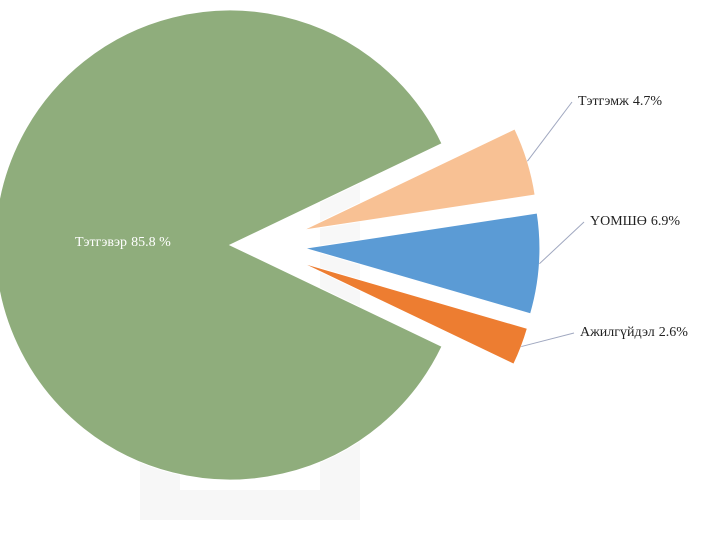  Describe the element at coordinates (674, 332) in the screenshot. I see `label-value: 2.6%` at that location.